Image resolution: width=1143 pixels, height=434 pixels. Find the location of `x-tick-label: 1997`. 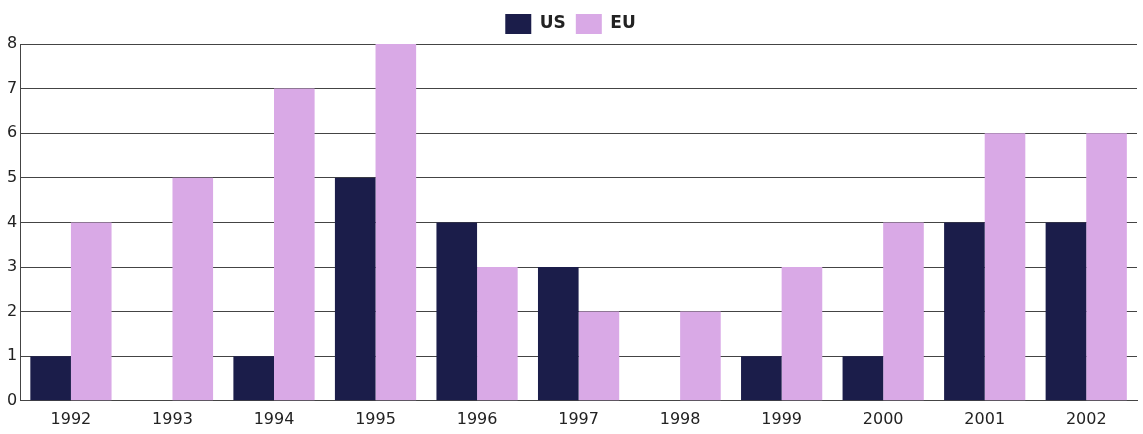

x-tick-label: 1997 is located at coordinates (578, 418).